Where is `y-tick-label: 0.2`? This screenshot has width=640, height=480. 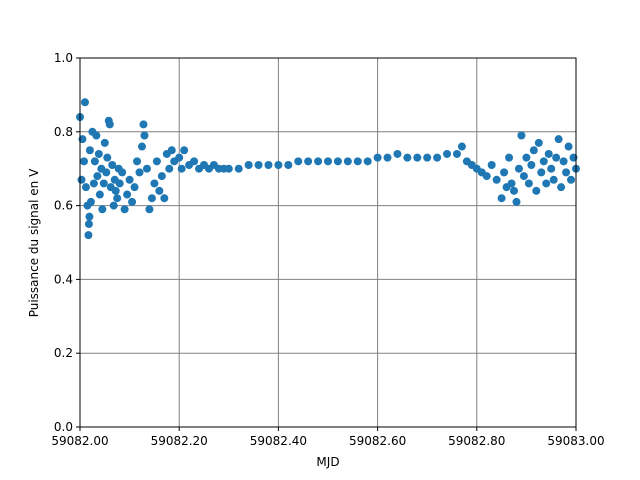
y-tick-label: 0.2 is located at coordinates (63, 353).